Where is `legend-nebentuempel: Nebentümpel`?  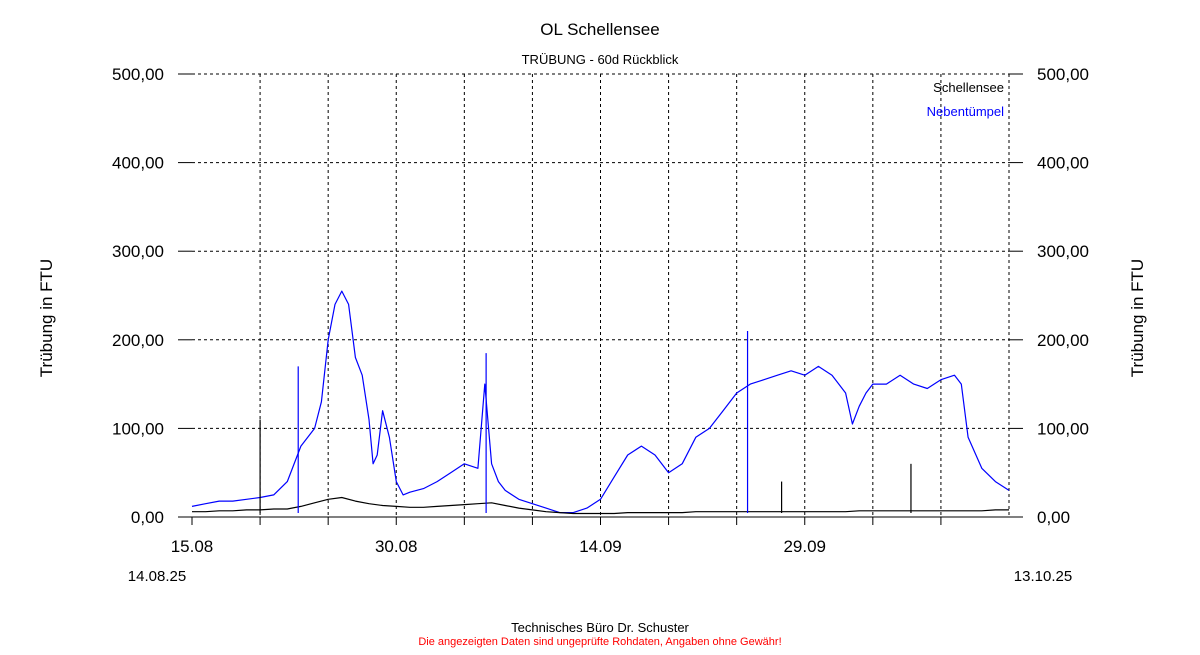 legend-nebentuempel: Nebentümpel is located at coordinates (965, 111).